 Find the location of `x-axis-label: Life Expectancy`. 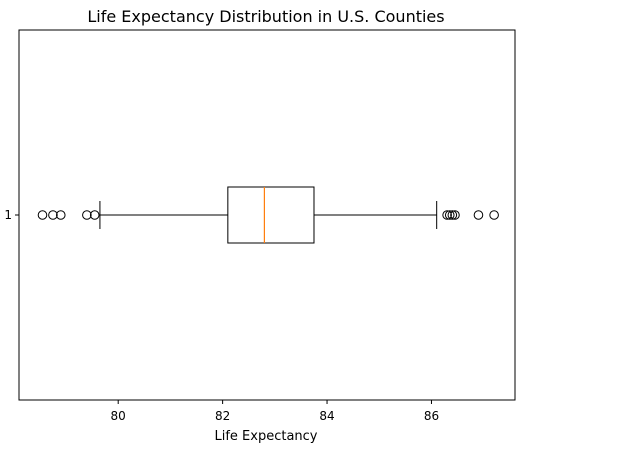

x-axis-label: Life Expectancy is located at coordinates (265, 436).